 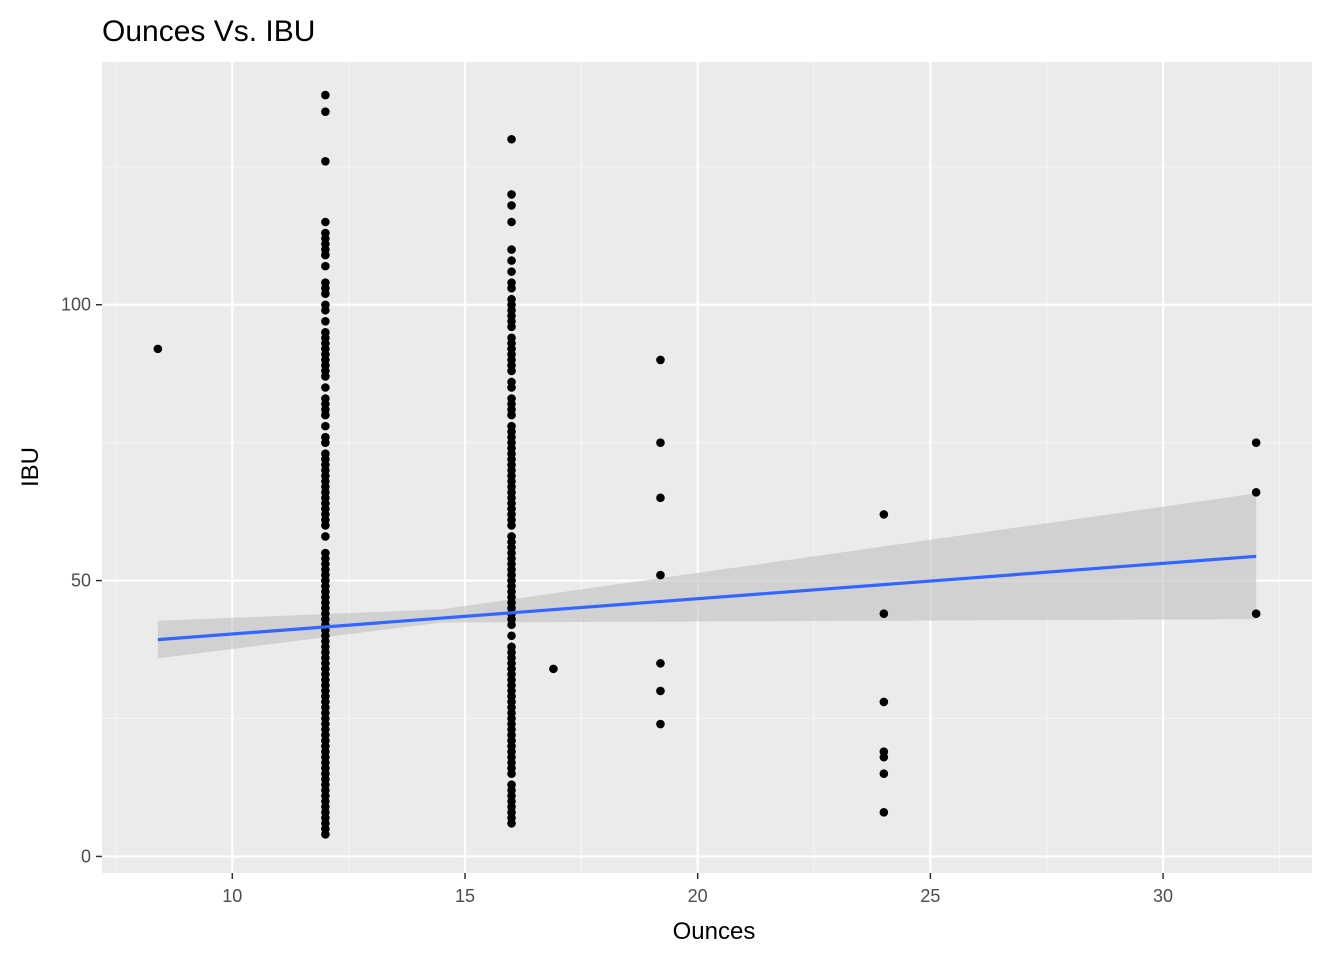 What do you see at coordinates (208, 31) in the screenshot?
I see `chart-title: Ounces Vs. IBU` at bounding box center [208, 31].